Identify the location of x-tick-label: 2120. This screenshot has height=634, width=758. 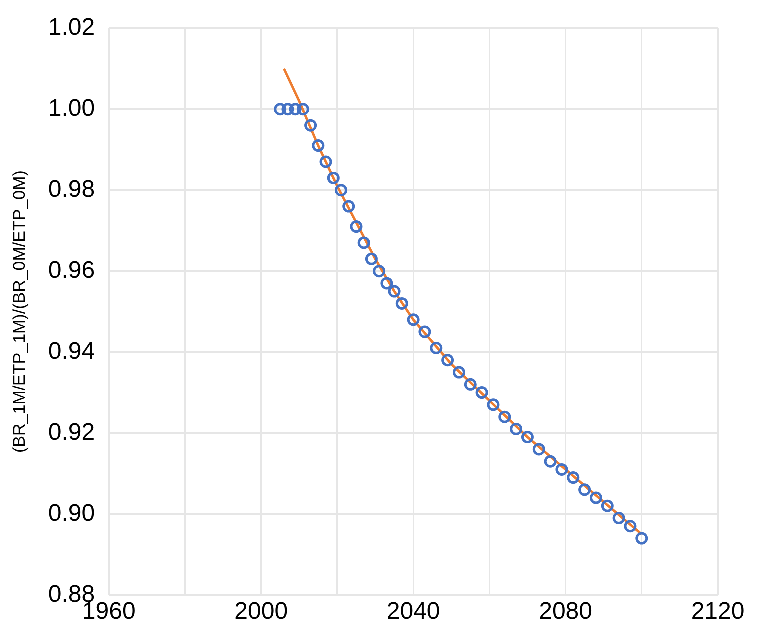
(718, 612).